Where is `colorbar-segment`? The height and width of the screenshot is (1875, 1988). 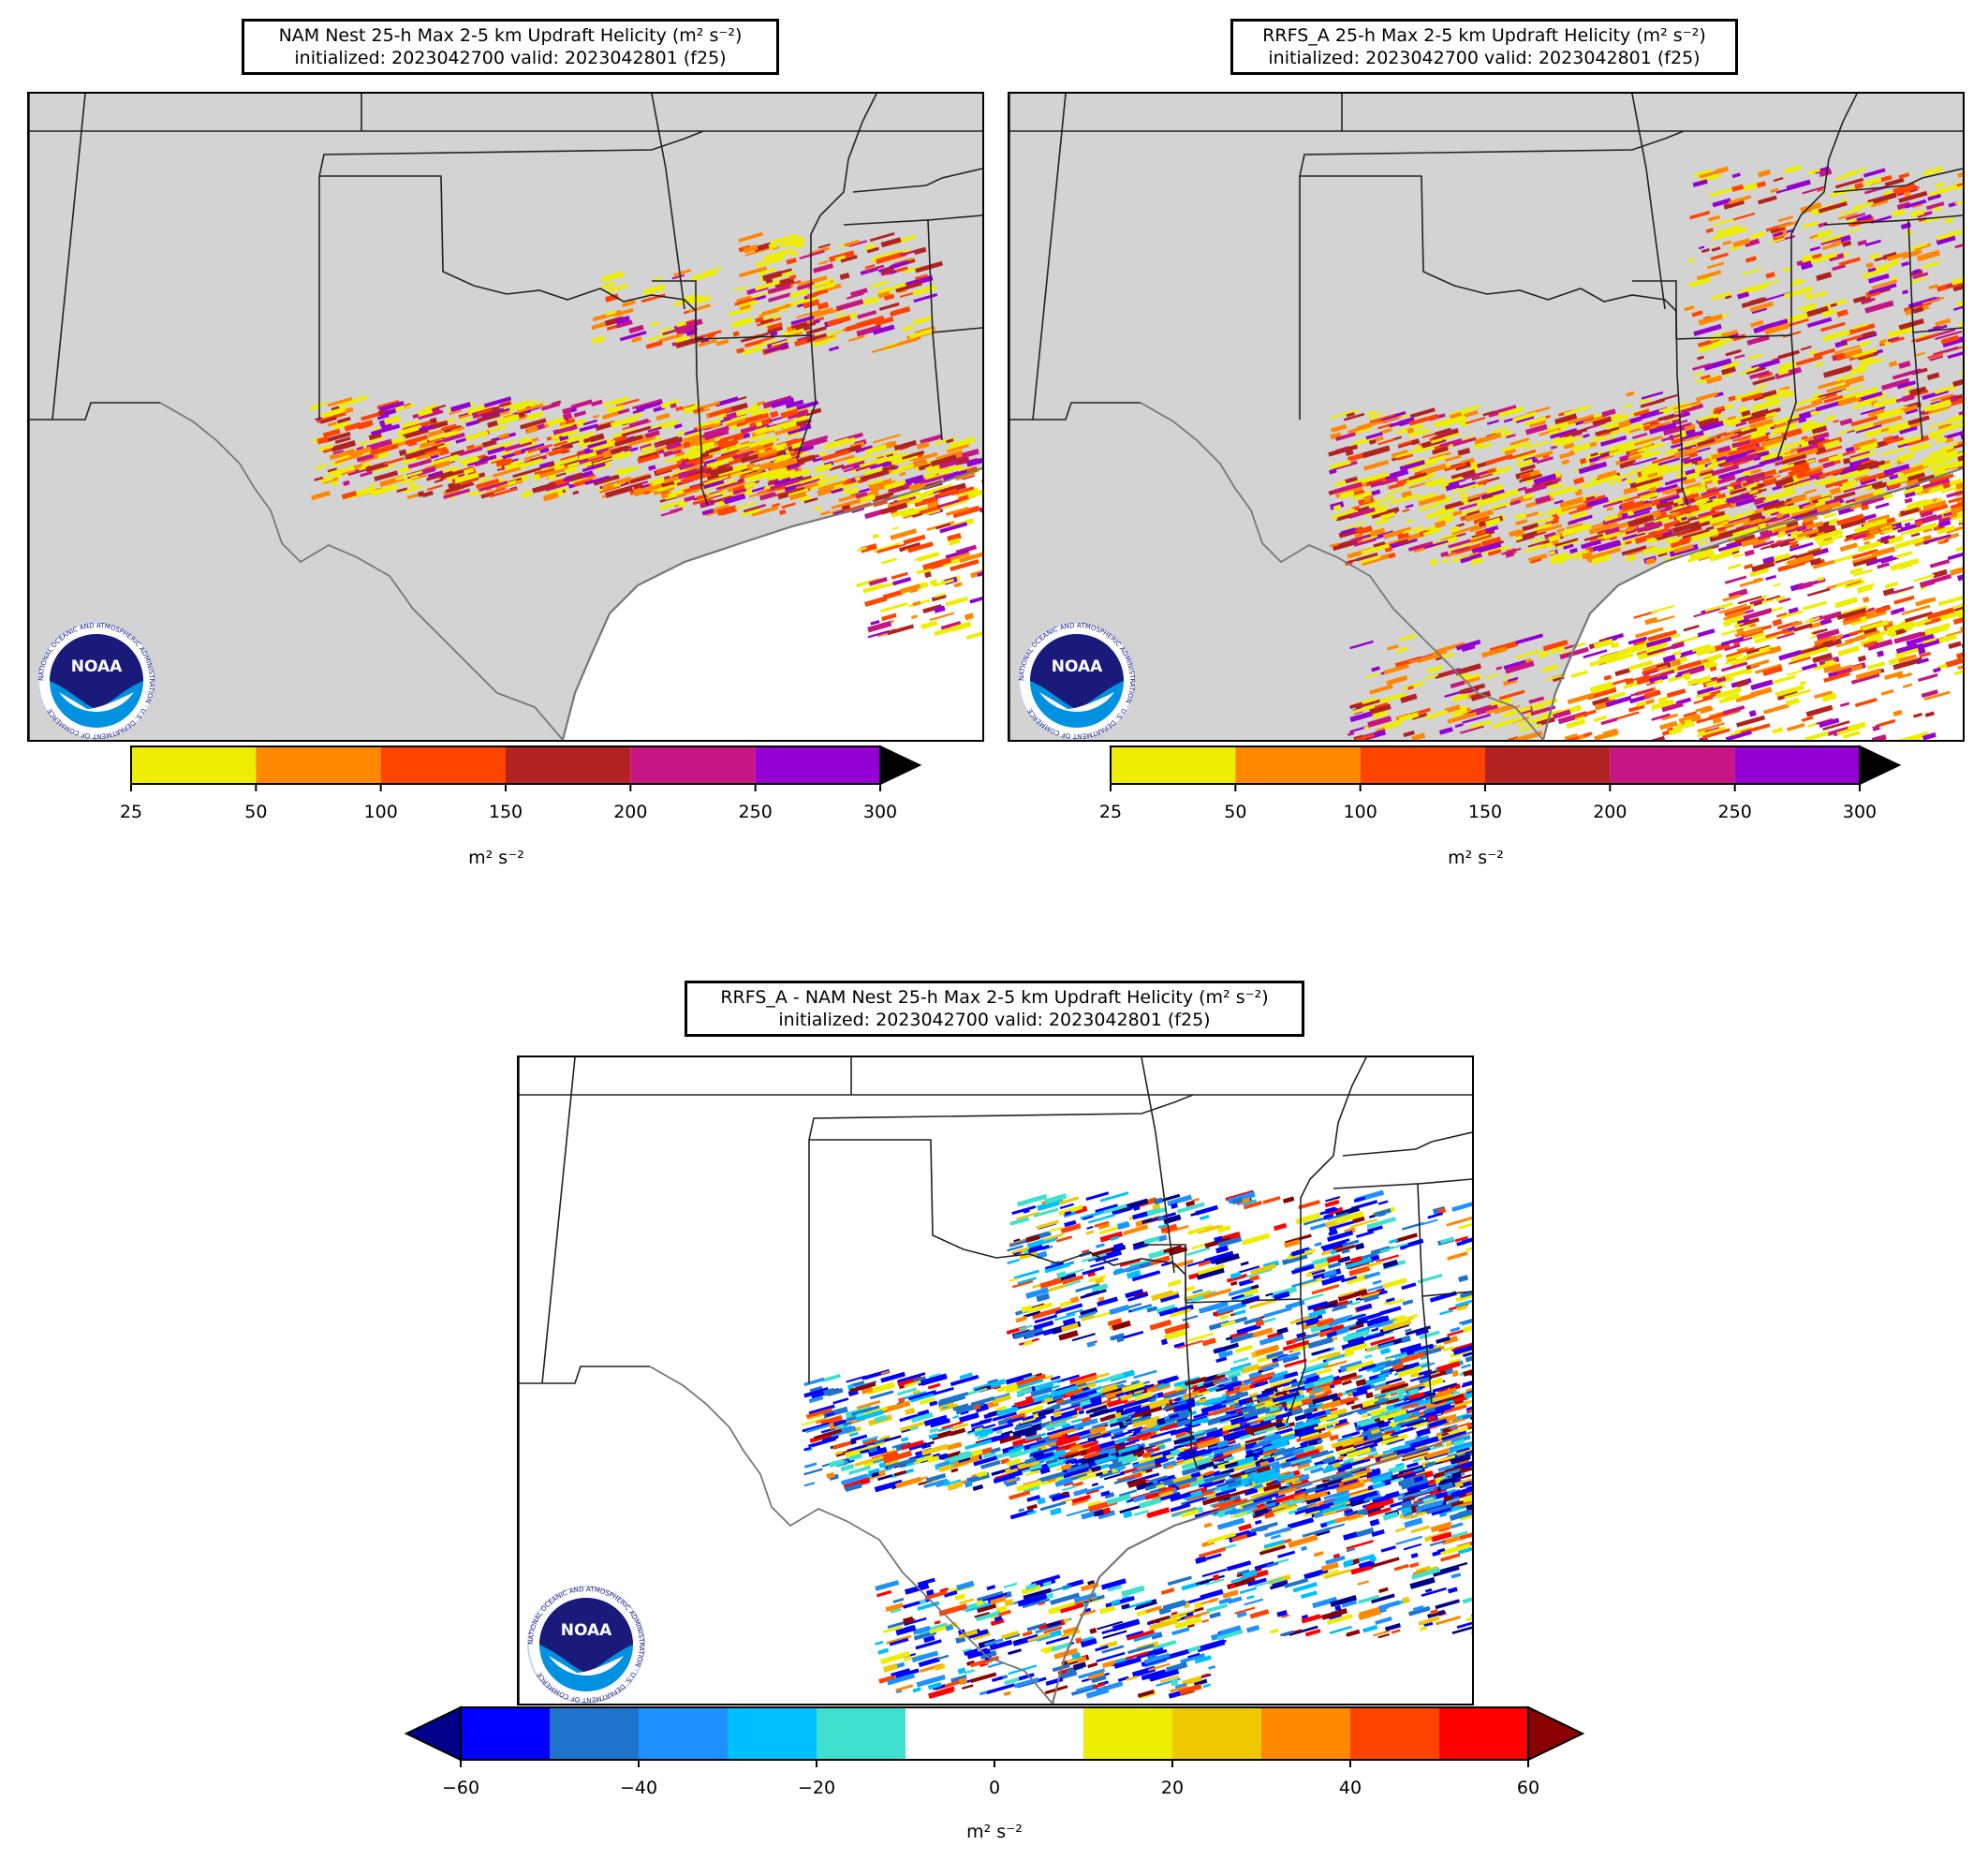
colorbar-segment is located at coordinates (318, 765).